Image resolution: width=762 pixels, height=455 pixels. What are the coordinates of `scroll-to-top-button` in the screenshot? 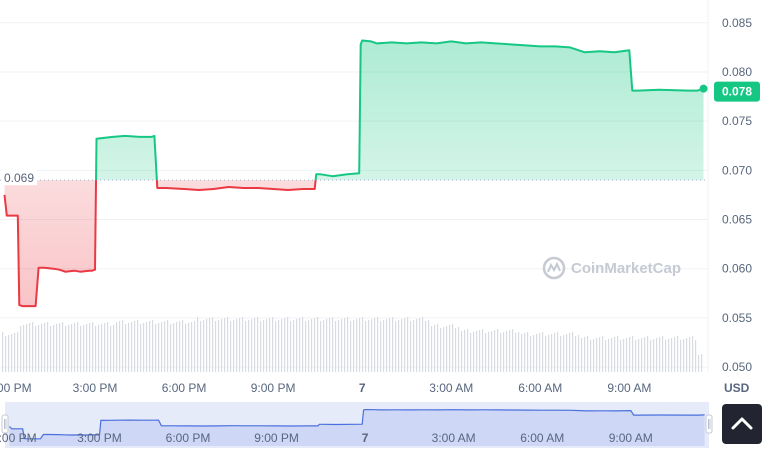 It's located at (742, 424).